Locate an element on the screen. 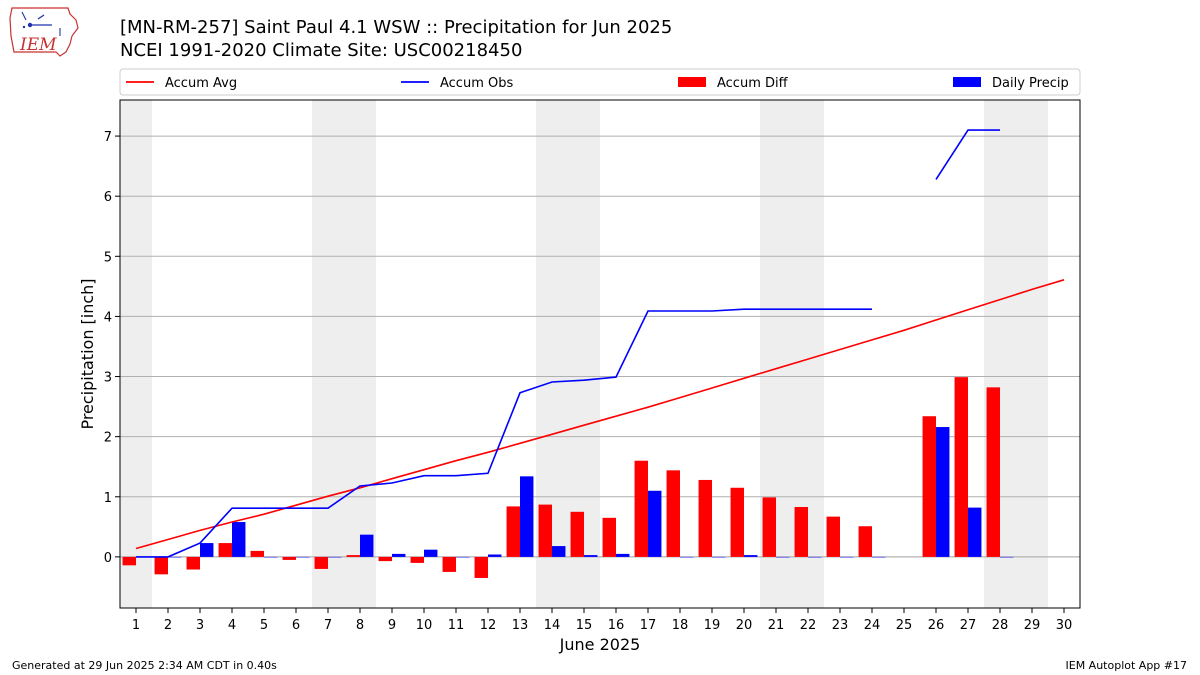 This screenshot has height=675, width=1200. iem-logo: IEM is located at coordinates (45, 33).